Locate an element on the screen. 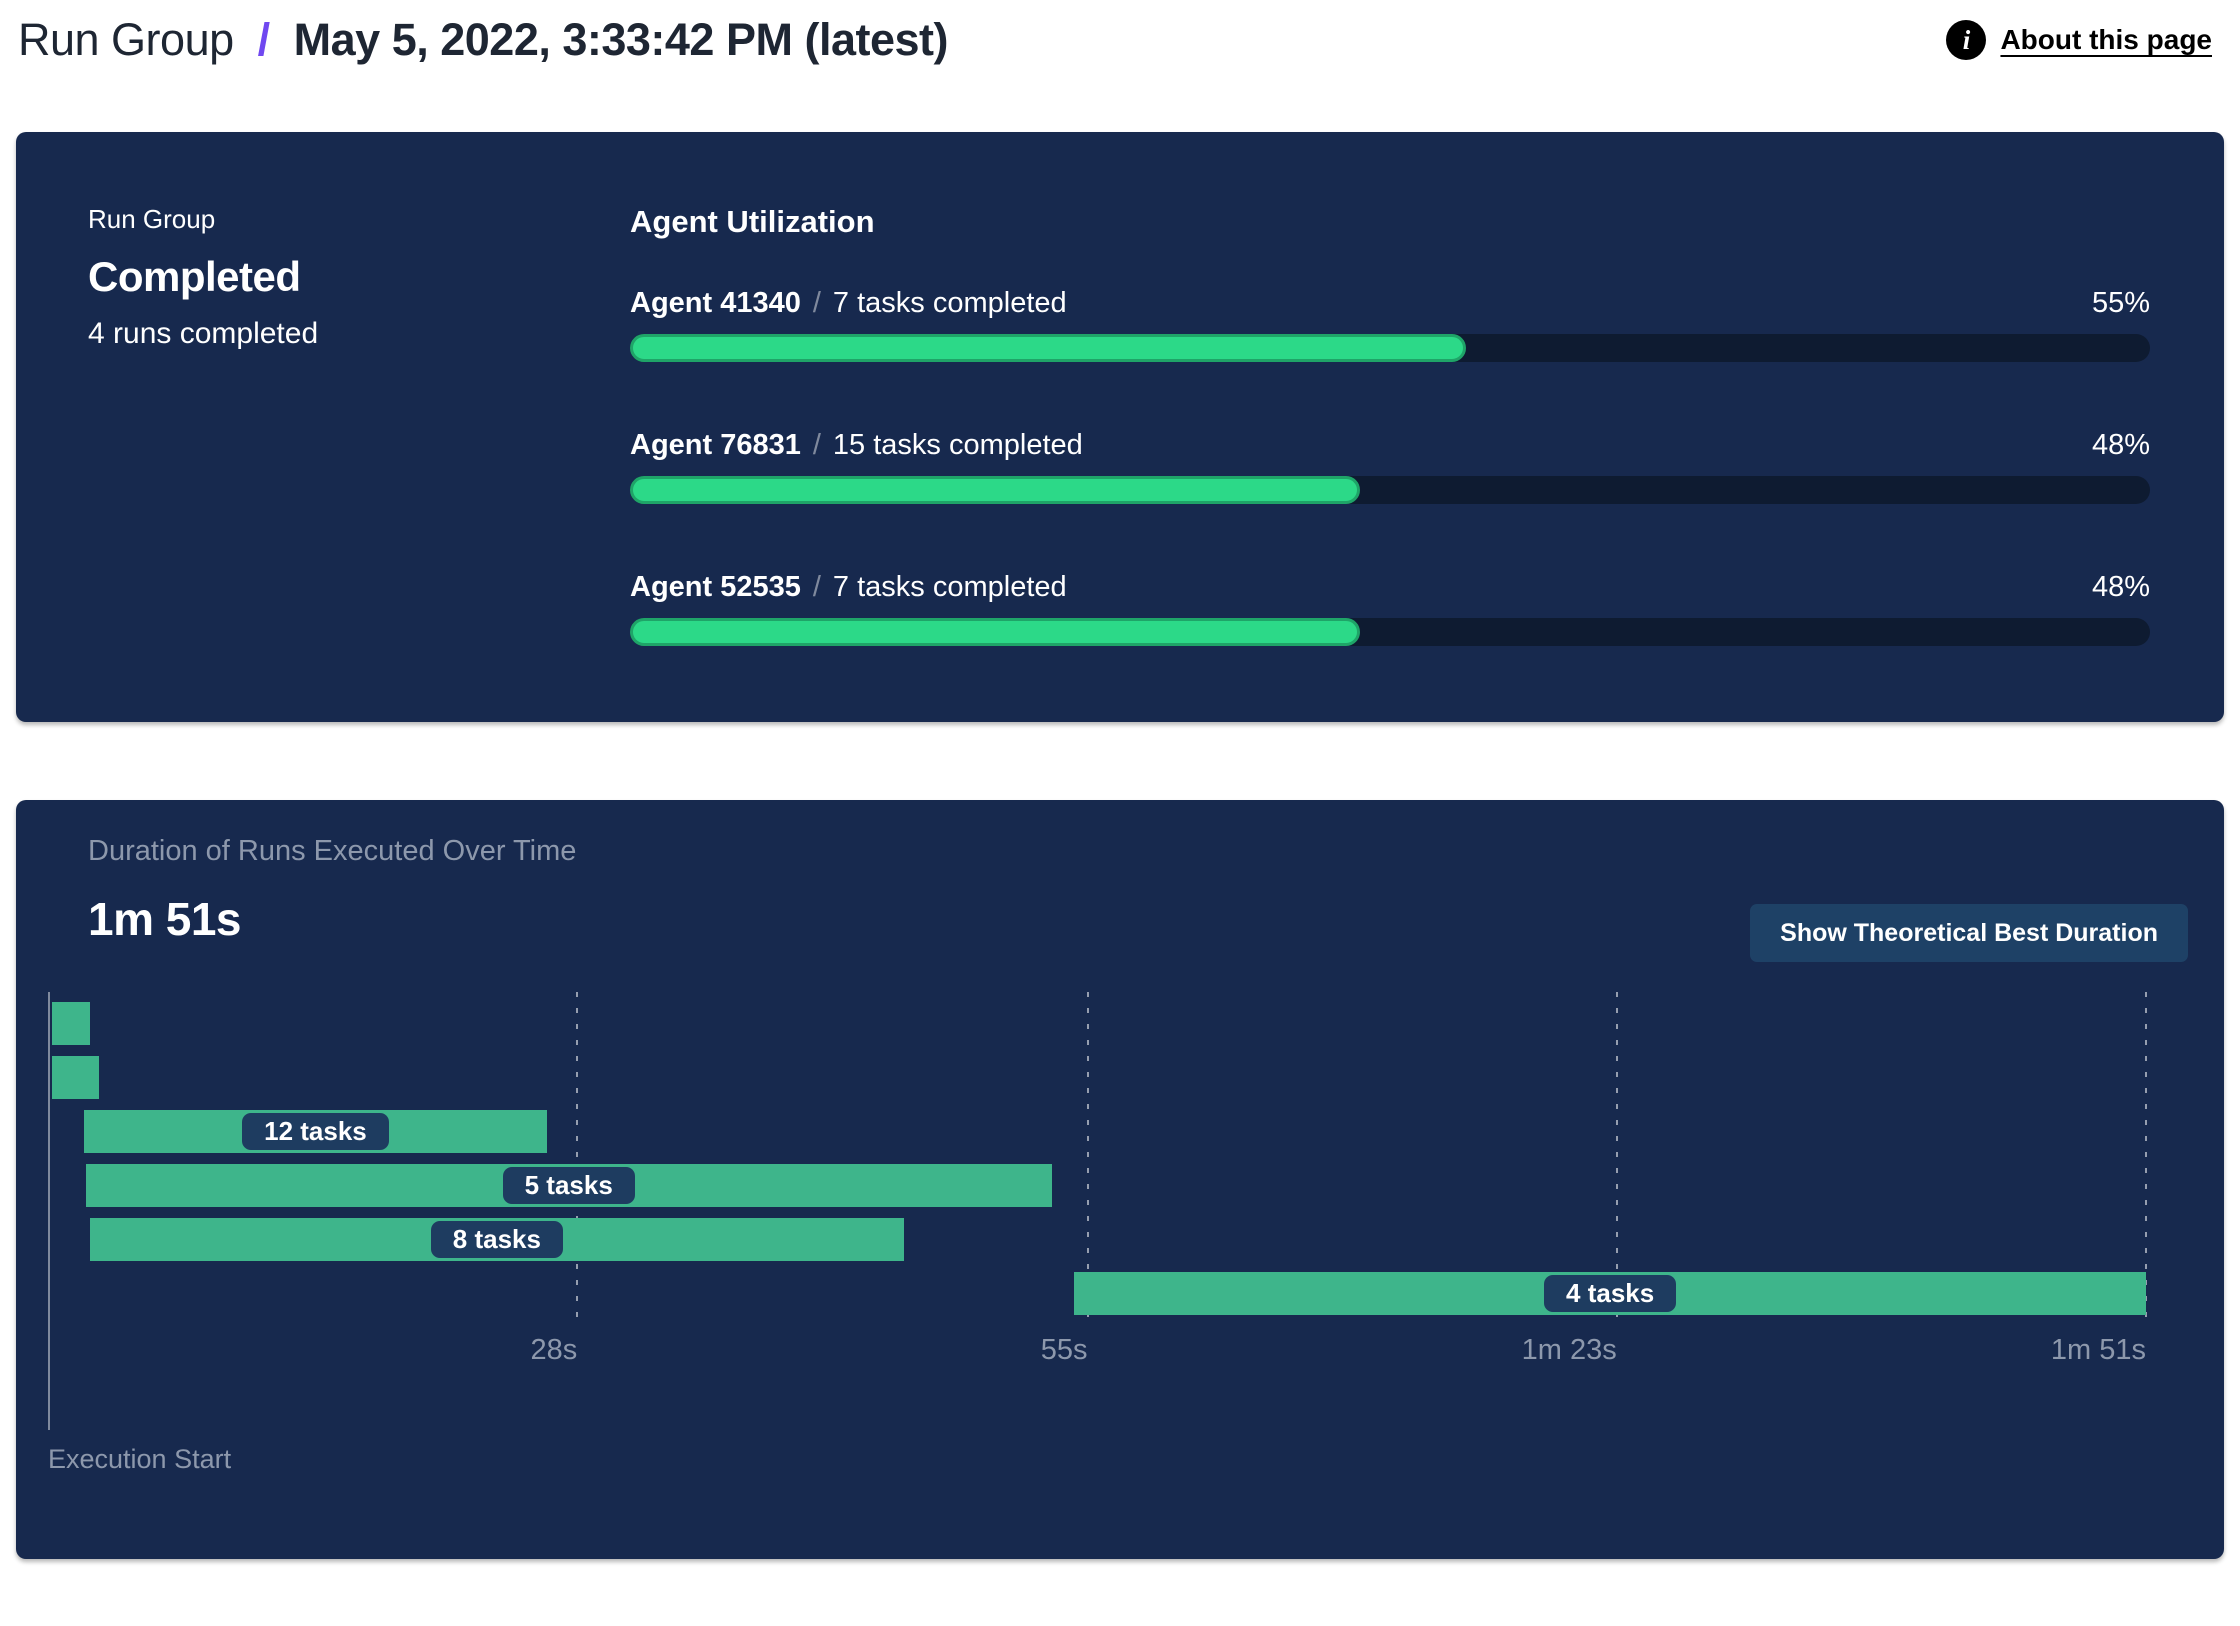  run-bar: 4 tasks is located at coordinates (1610, 1293).